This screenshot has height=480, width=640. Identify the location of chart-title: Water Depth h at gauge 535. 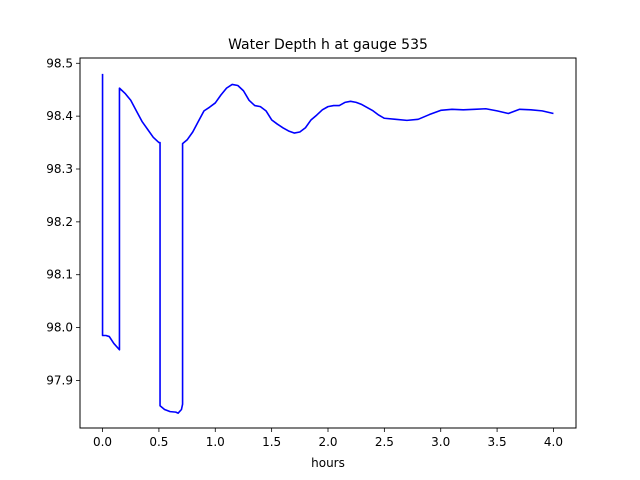
(328, 45).